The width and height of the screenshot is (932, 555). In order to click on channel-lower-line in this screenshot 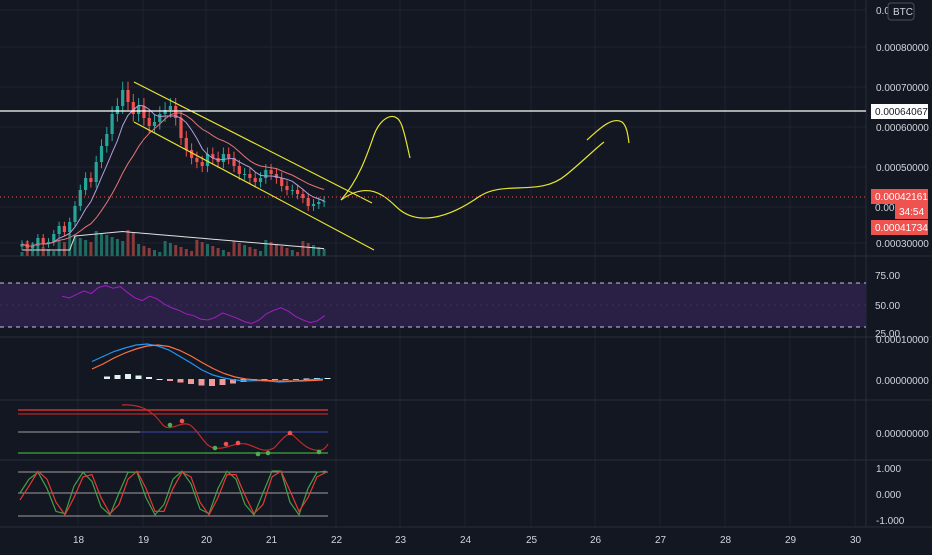, I will do `click(254, 186)`.